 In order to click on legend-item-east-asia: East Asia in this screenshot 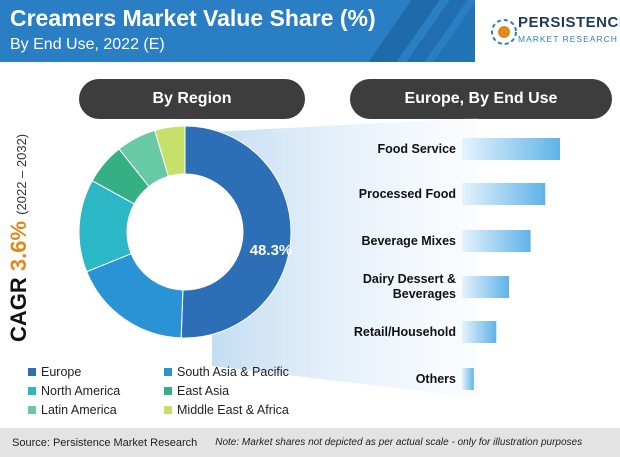, I will do `click(196, 391)`.